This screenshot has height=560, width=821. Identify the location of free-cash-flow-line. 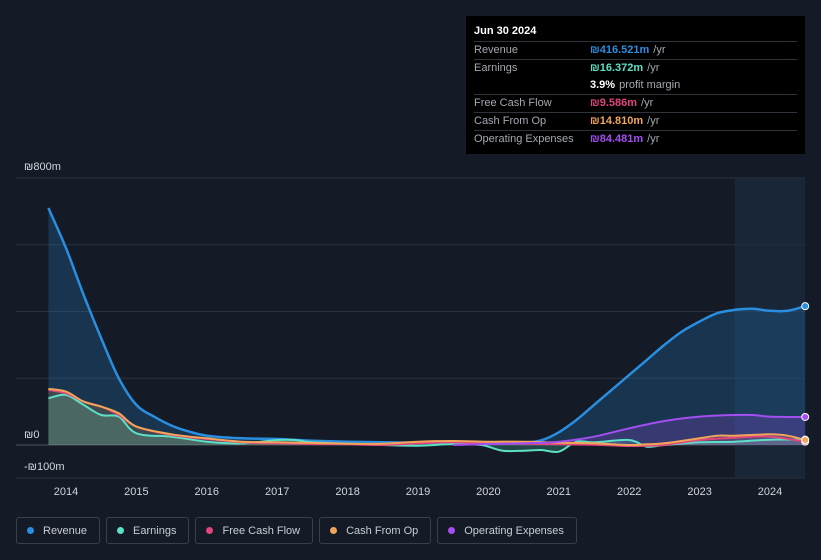
(427, 418).